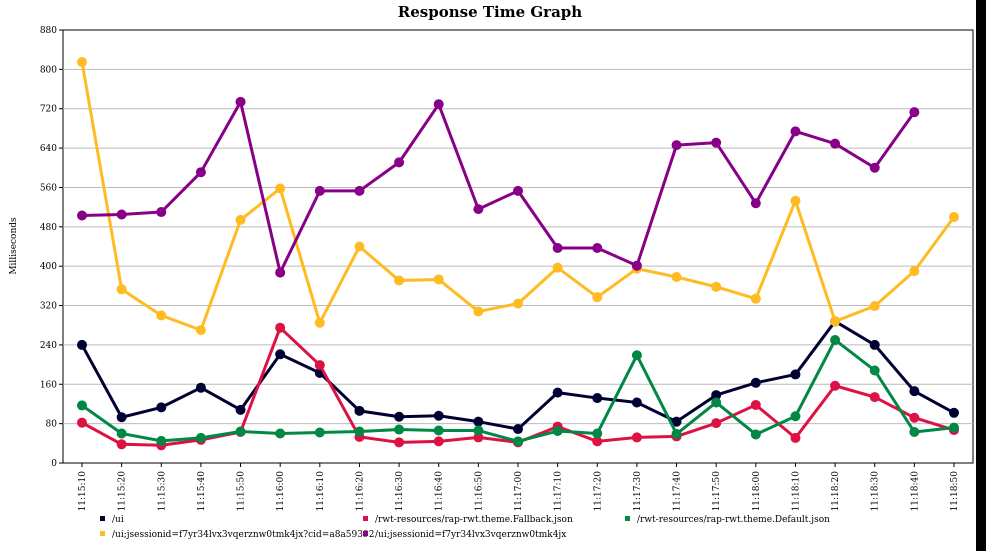 This screenshot has height=556, width=986. What do you see at coordinates (598, 491) in the screenshot?
I see `x-tick-label: 11:17:20` at bounding box center [598, 491].